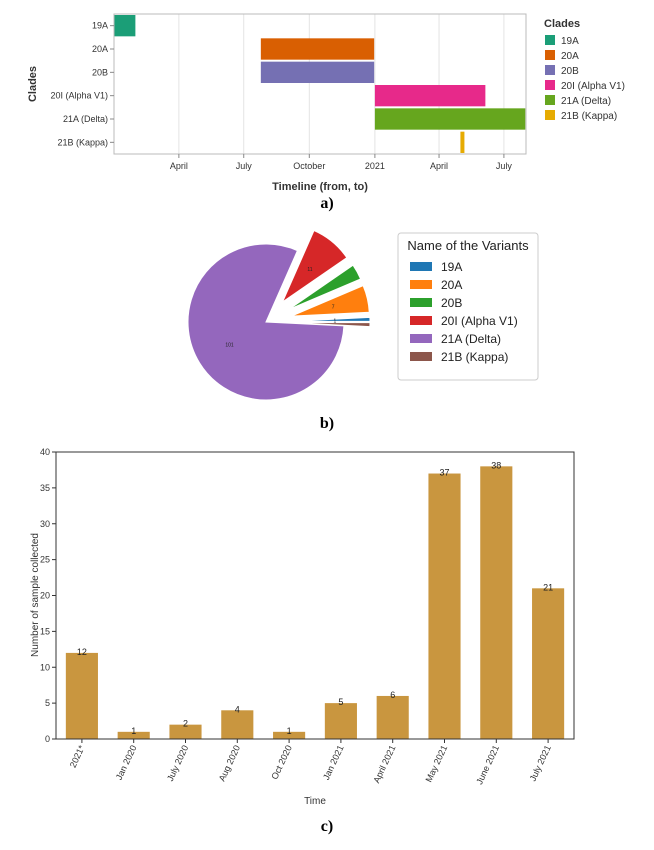 This screenshot has height=850, width=654. I want to click on bar-y-tick-label: 20, so click(45, 596).